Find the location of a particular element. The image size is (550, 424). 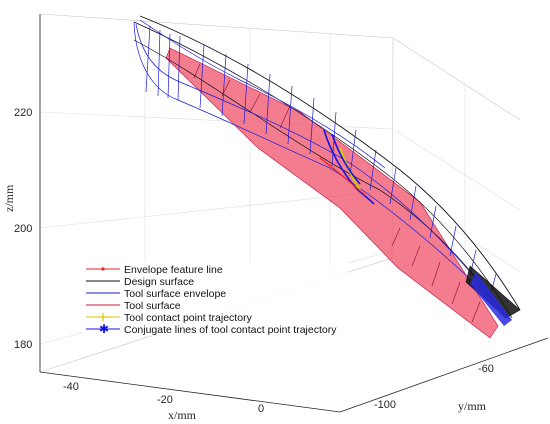

legend-item: Tool surface is located at coordinates (133, 306).